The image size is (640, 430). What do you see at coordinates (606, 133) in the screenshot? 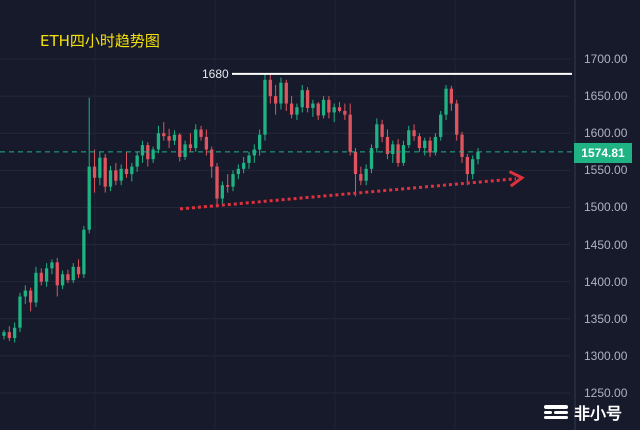
I see `y-tick-label: 1600.00` at bounding box center [606, 133].